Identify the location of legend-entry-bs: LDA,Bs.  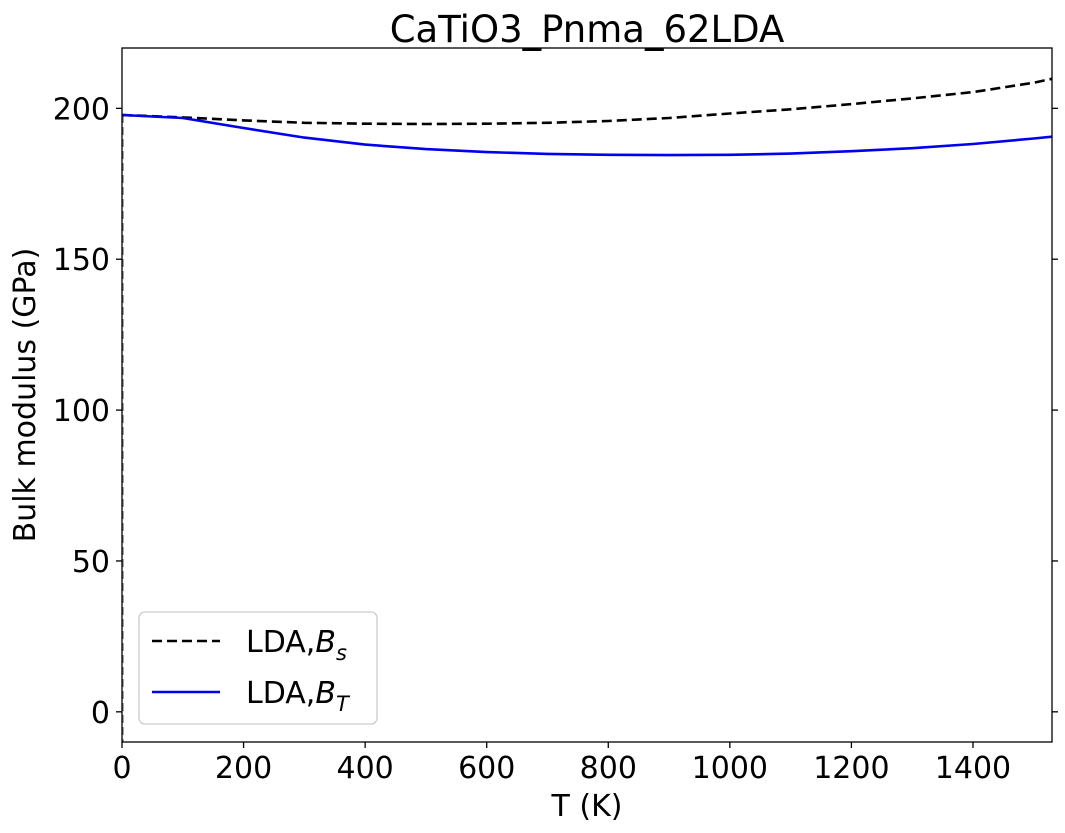
(296, 645).